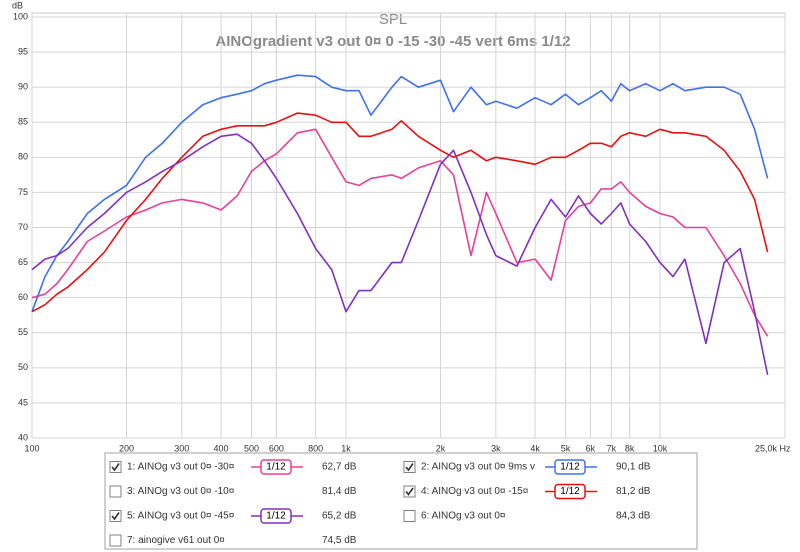 Image resolution: width=800 pixels, height=552 pixels. What do you see at coordinates (773, 448) in the screenshot?
I see `x-tick-label: 25,0k Hz` at bounding box center [773, 448].